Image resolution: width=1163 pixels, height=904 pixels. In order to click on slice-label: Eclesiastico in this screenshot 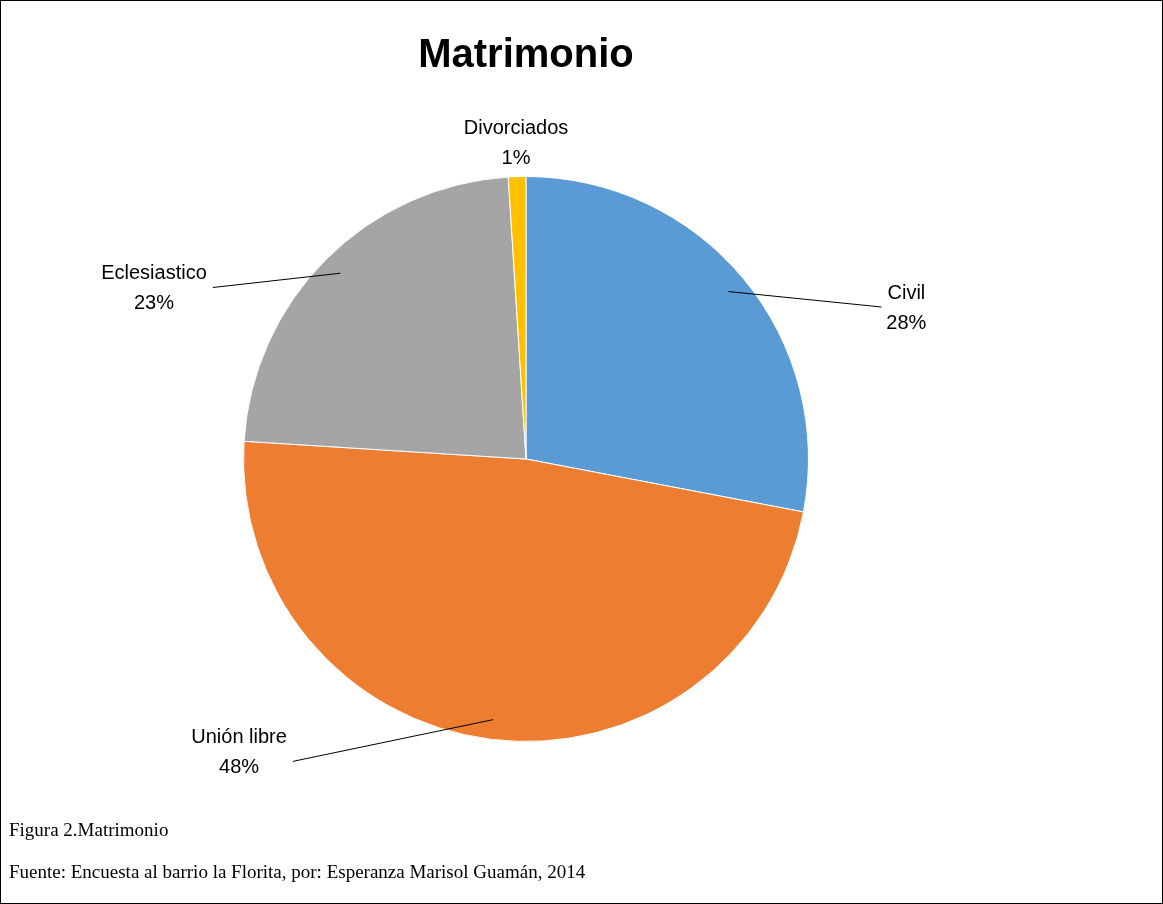, I will do `click(154, 272)`.